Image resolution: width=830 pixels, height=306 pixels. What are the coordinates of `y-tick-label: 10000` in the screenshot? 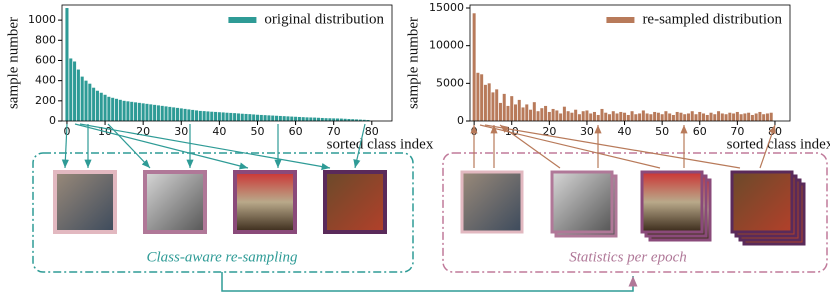 It's located at (446, 45).